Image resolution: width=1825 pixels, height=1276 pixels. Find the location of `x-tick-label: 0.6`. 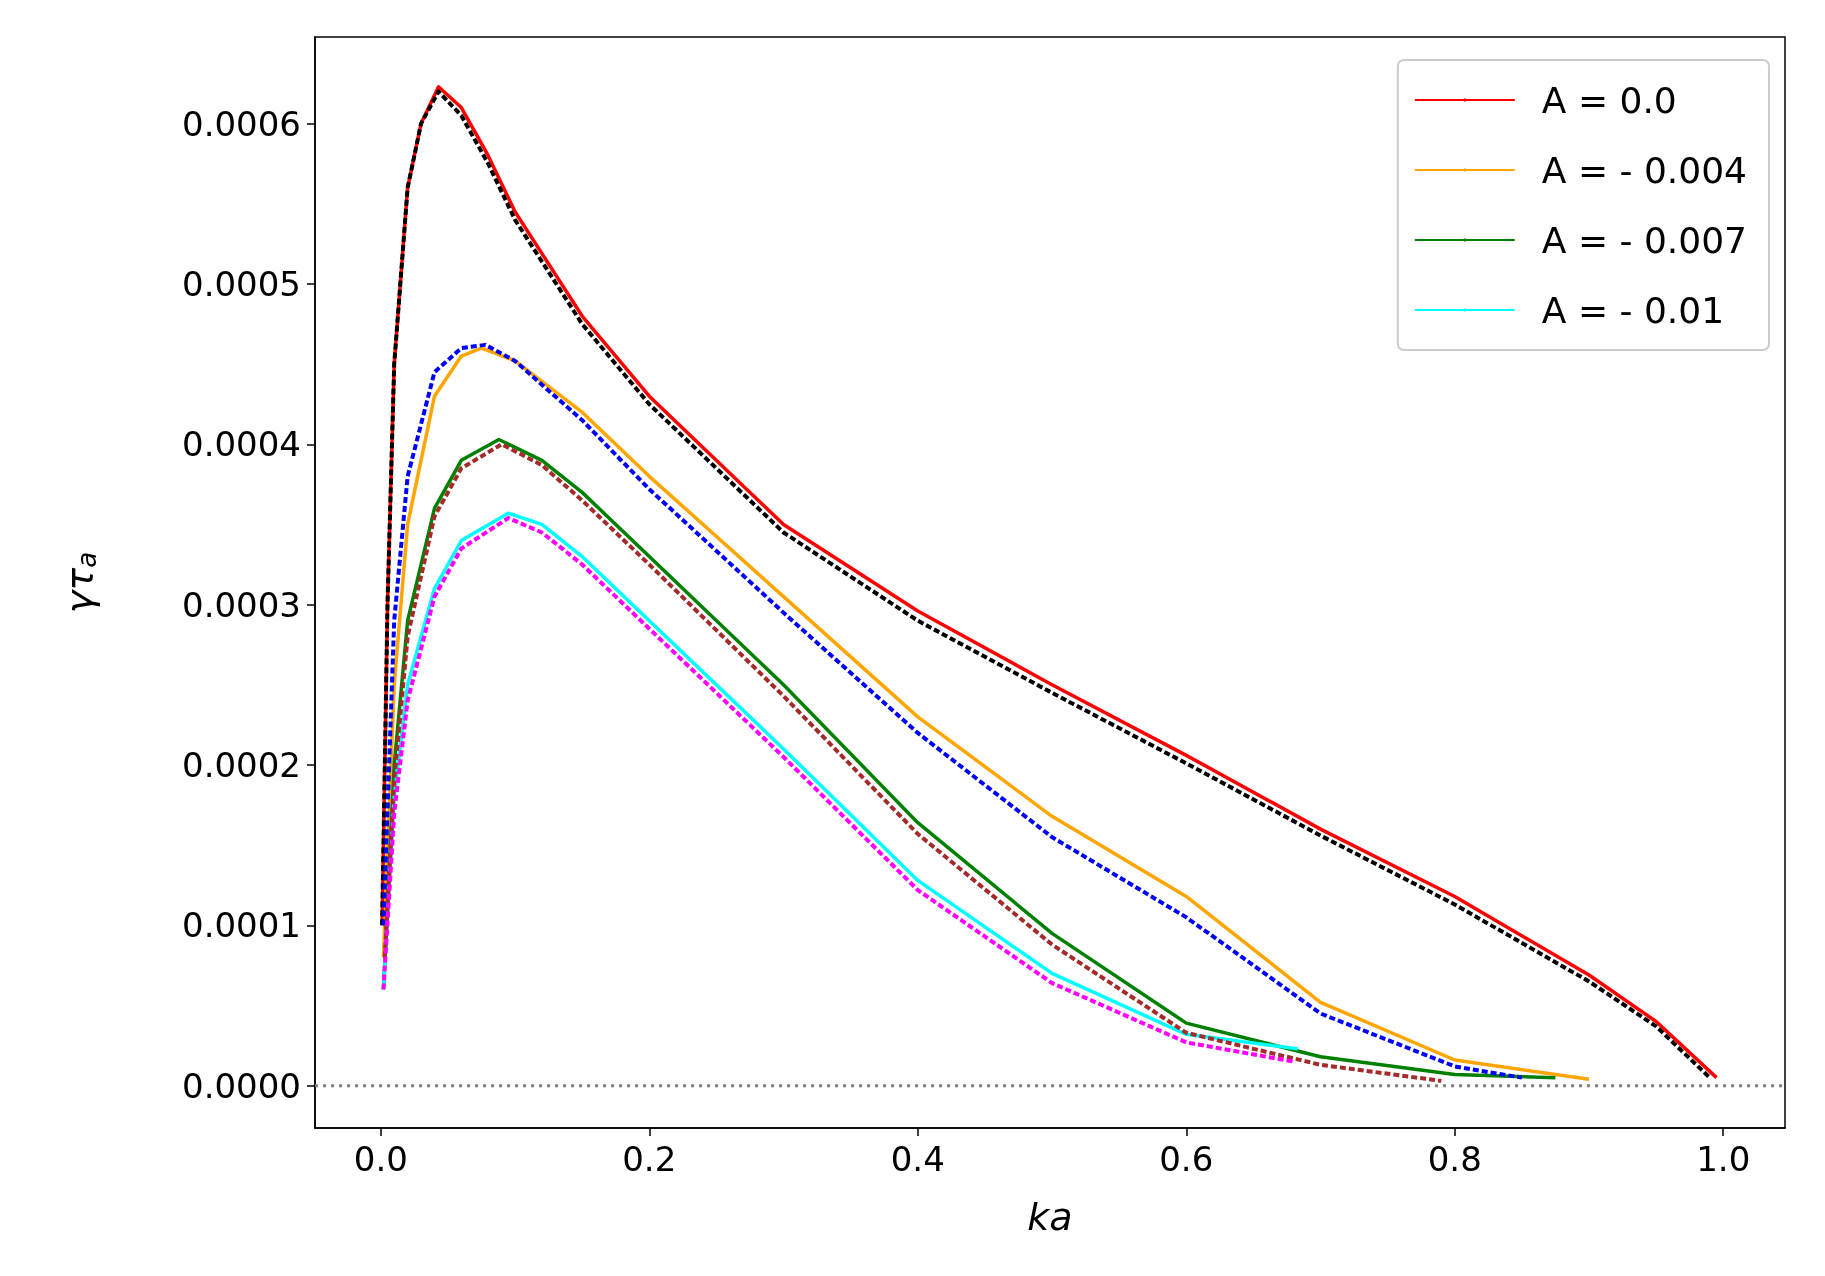

x-tick-label: 0.6 is located at coordinates (1186, 1159).